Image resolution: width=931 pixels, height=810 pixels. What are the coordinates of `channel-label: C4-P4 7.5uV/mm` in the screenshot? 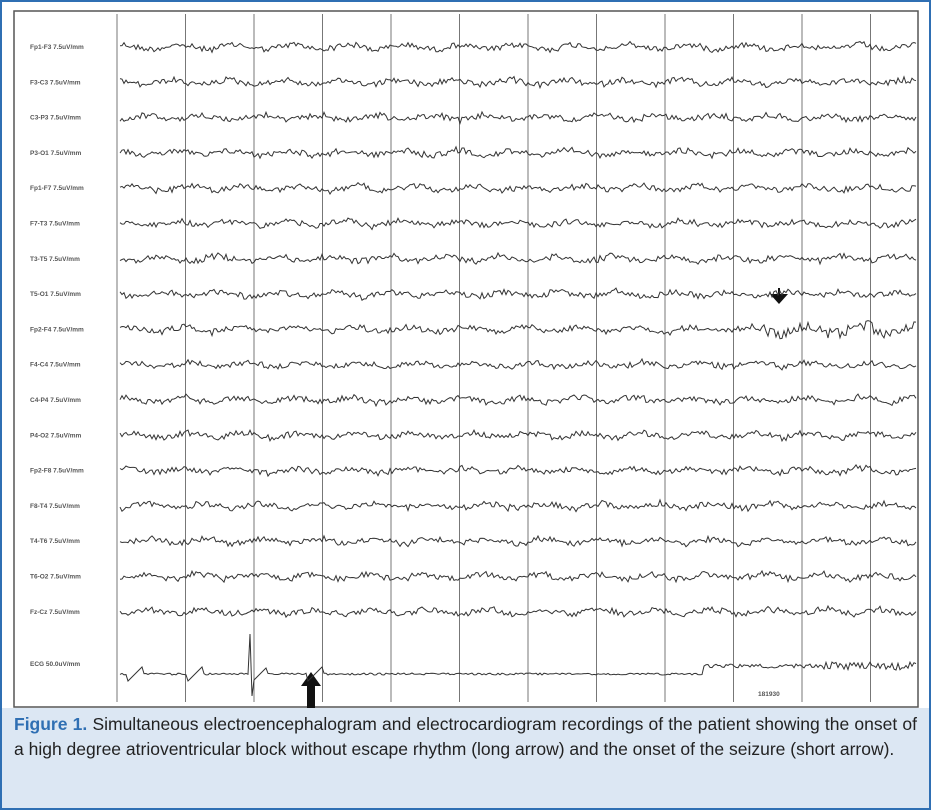 It's located at (55, 400).